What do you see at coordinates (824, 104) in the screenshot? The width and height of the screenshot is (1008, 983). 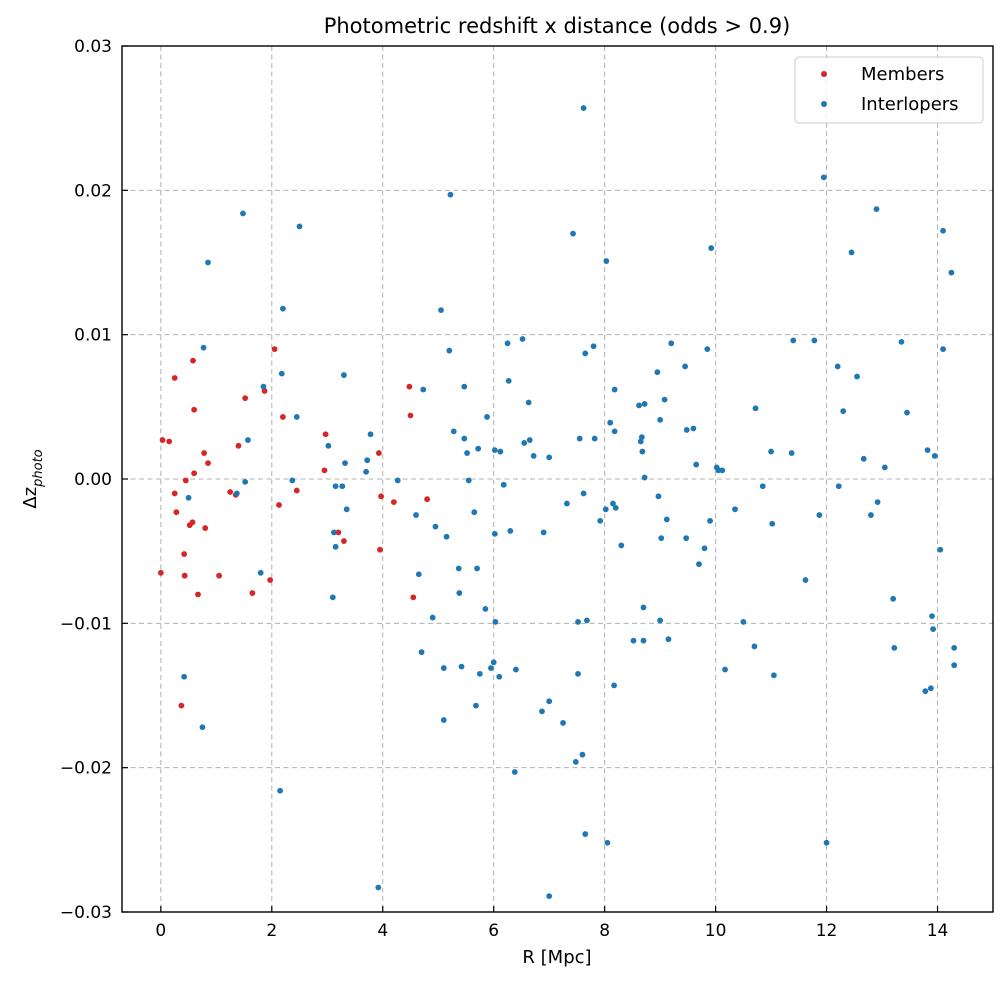 I see `legend-interlopers-marker` at bounding box center [824, 104].